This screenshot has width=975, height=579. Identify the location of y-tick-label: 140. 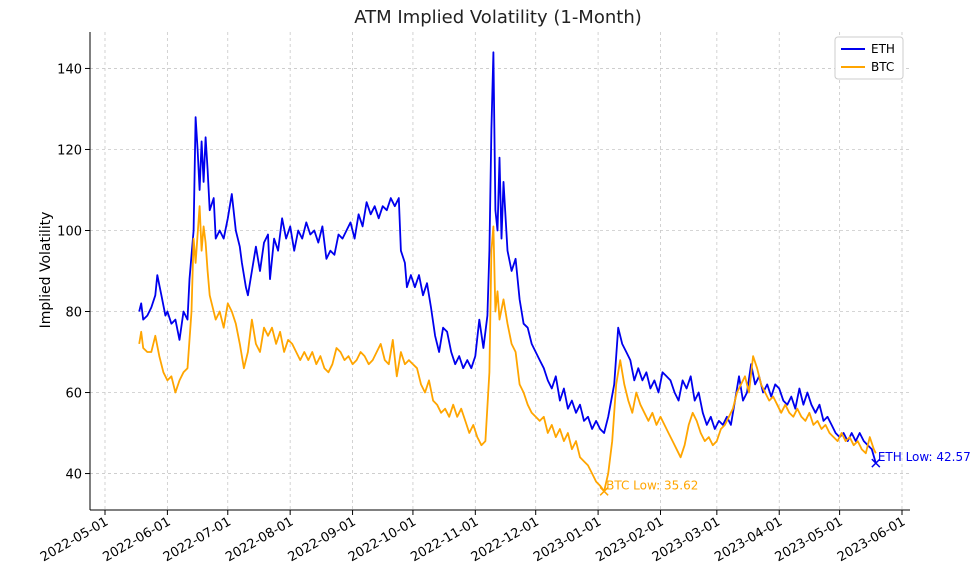
(69, 69).